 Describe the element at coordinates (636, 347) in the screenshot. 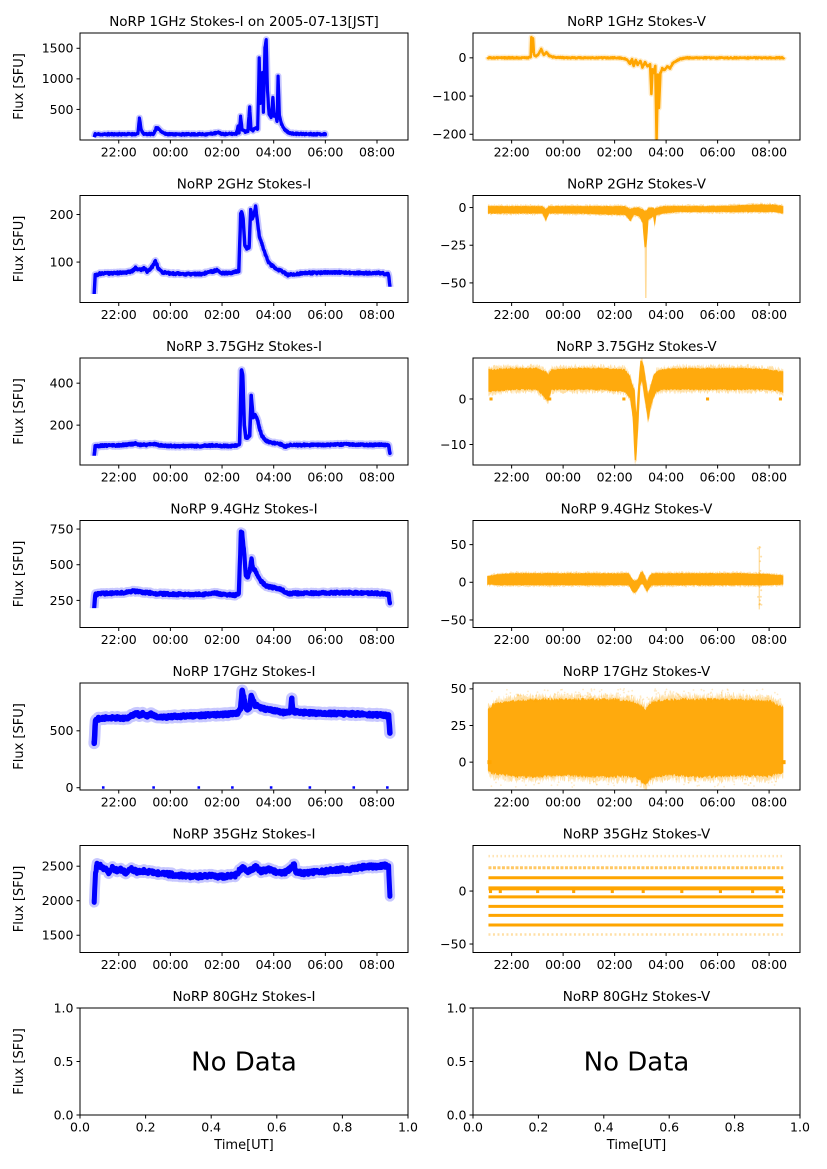

I see `plot-title: NoRP 3.75GHz Stokes-V` at that location.